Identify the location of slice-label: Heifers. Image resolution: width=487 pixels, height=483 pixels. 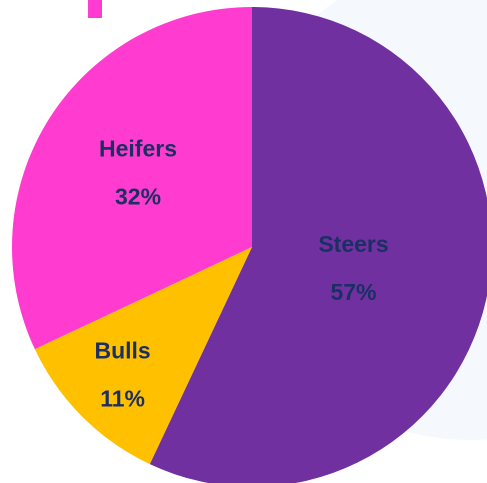
(138, 149).